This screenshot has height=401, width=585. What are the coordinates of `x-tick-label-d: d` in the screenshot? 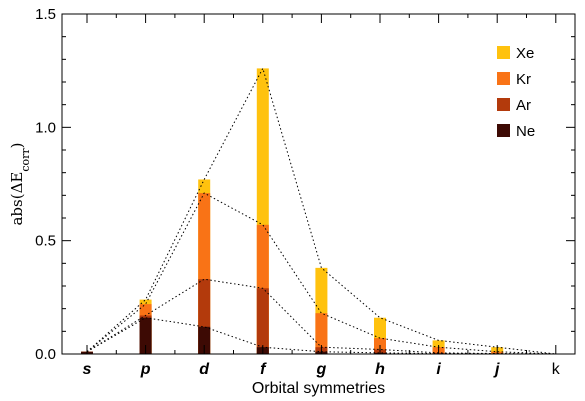 It's located at (204, 369).